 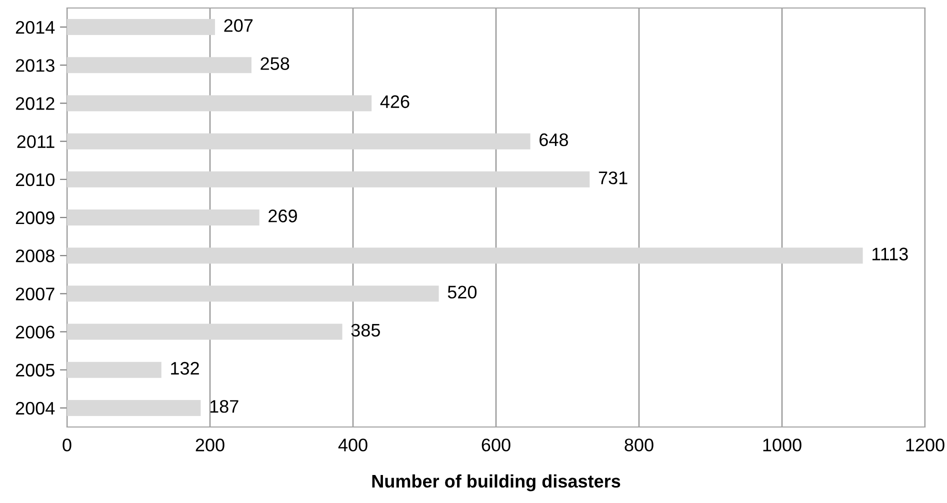 I want to click on data-label: 520, so click(x=462, y=292).